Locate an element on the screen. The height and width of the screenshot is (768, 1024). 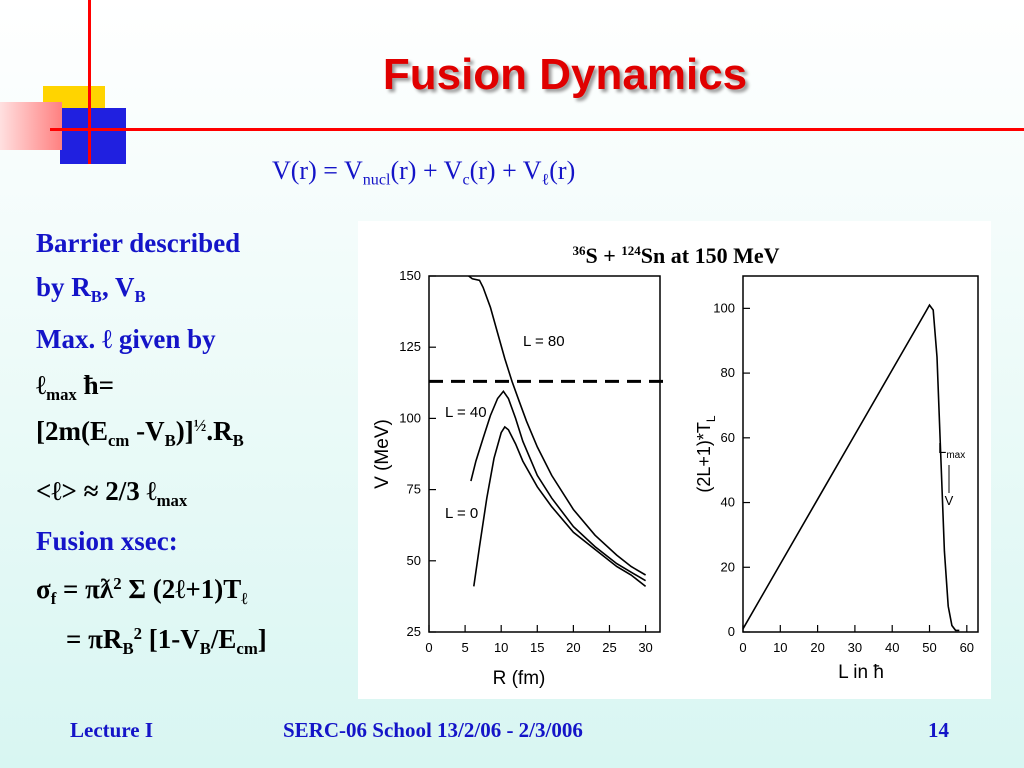
left-y-tick-label: 150 is located at coordinates (410, 275).